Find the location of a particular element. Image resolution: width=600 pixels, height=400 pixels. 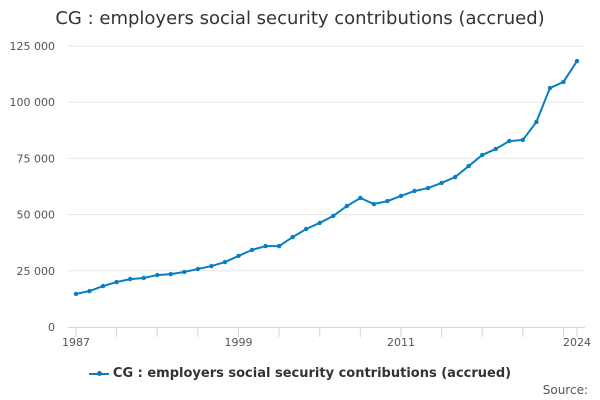

y-tick-label: 75 000 is located at coordinates (36, 158).